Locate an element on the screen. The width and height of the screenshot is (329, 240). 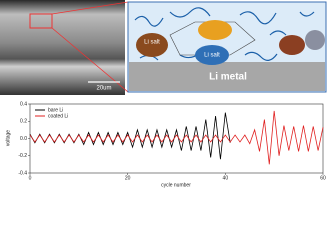
y-axis-label: voltage is located at coordinates (8, 138).